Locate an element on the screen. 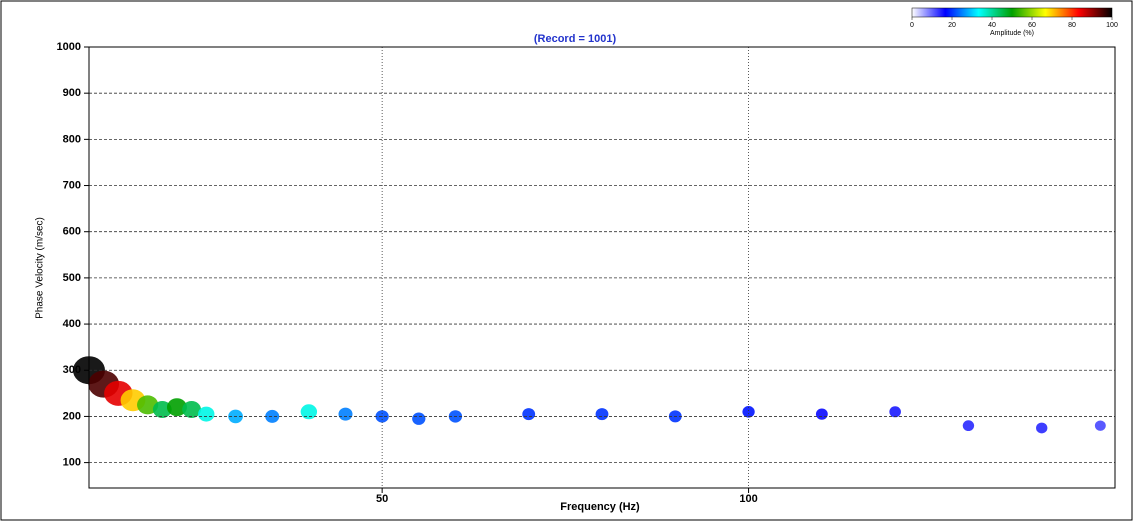 The height and width of the screenshot is (522, 1134). colorbar-tick-label: 100 is located at coordinates (1112, 25).